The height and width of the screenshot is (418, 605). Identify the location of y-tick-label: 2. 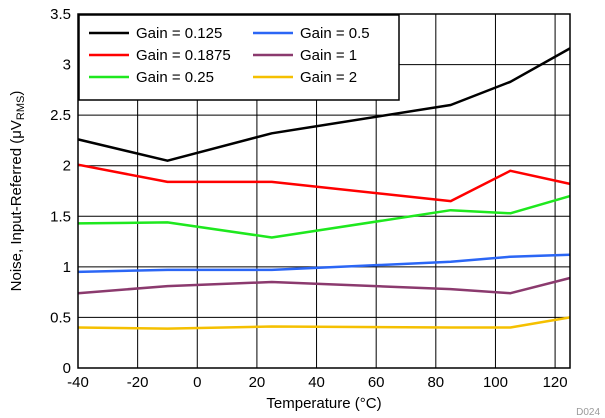
(67, 166).